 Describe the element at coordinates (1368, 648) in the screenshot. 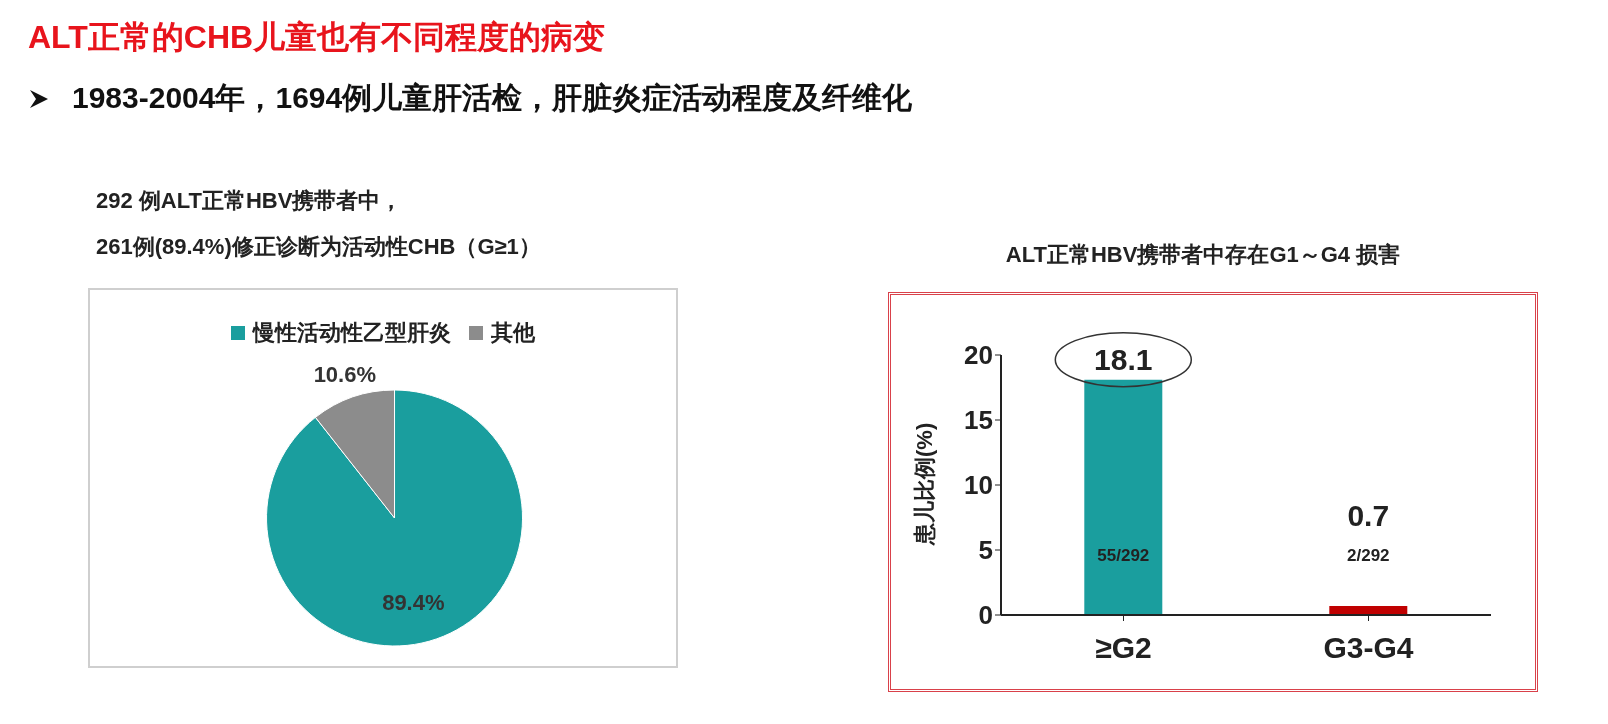

I see `x-tick-label: G3-G4` at that location.